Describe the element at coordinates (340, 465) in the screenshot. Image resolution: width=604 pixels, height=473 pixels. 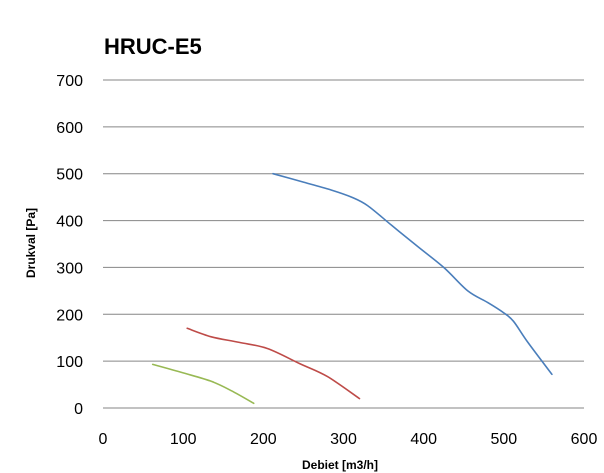
I see `x-axis-label: Debiet [m3/h]` at that location.